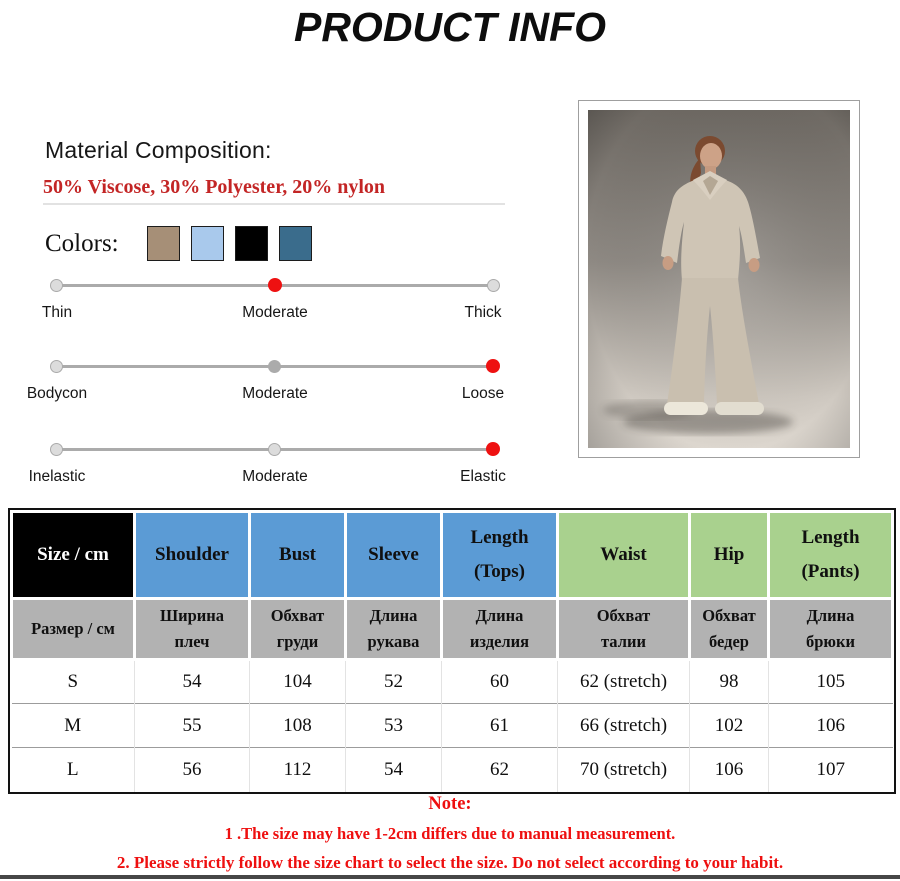  What do you see at coordinates (214, 187) in the screenshot?
I see `material-composition-value: 50% Viscose, 30% Polyester, 20% nylon` at bounding box center [214, 187].